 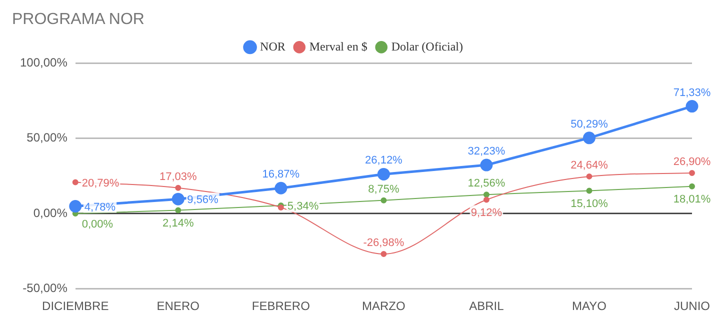 I want to click on data-label: 4,78%, so click(x=100, y=207).